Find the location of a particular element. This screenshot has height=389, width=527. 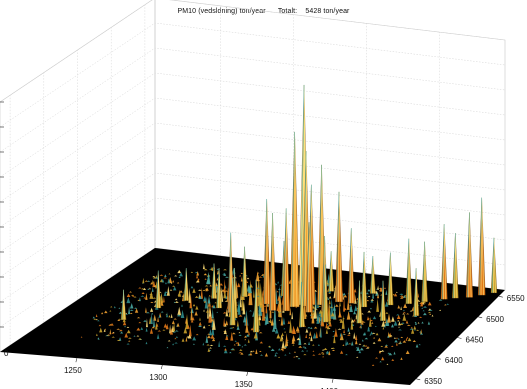

x-tick-mark is located at coordinates (247, 374).